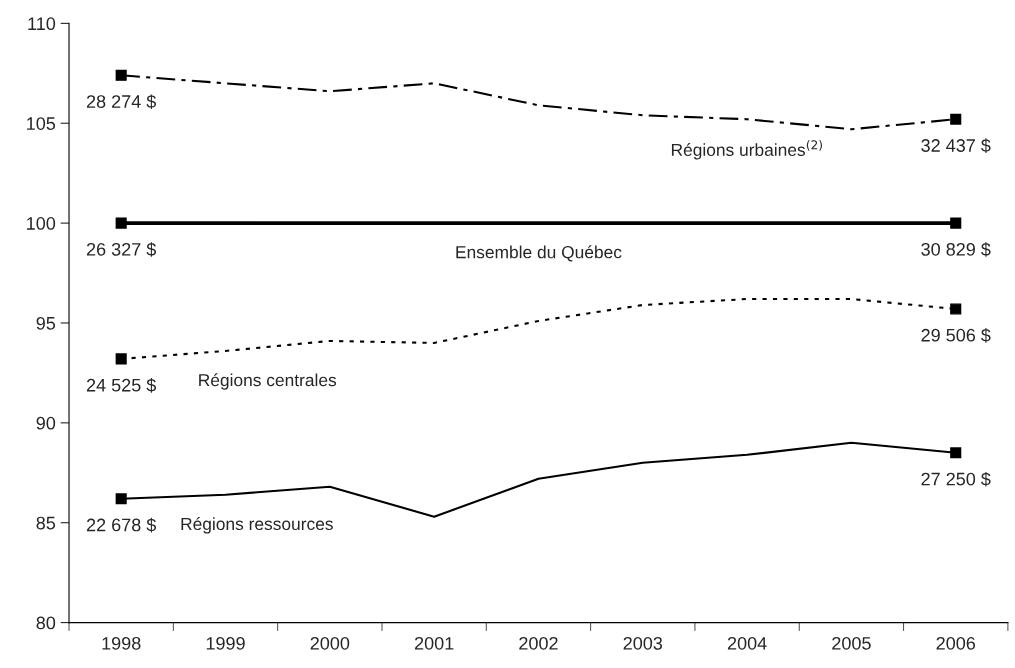 The width and height of the screenshot is (1015, 668). I want to click on x-tick-label: 1999, so click(225, 643).